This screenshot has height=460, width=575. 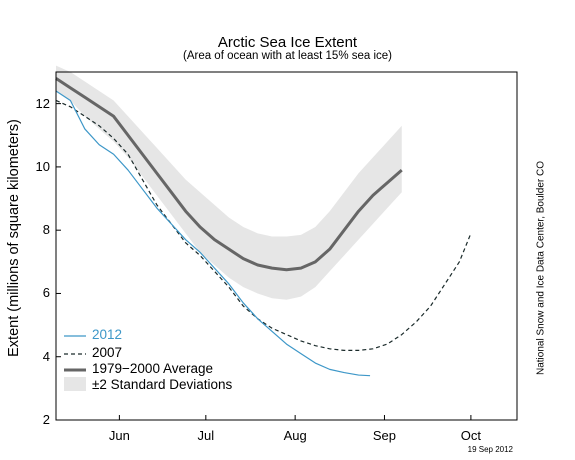 What do you see at coordinates (75, 368) in the screenshot?
I see `legend-swatch-average` at bounding box center [75, 368].